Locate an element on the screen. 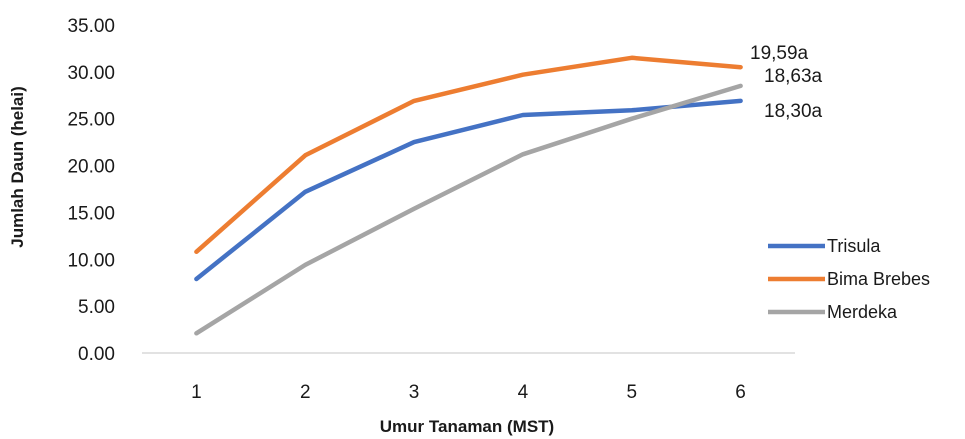 The height and width of the screenshot is (439, 965). x-tick-label: 2 is located at coordinates (305, 392).